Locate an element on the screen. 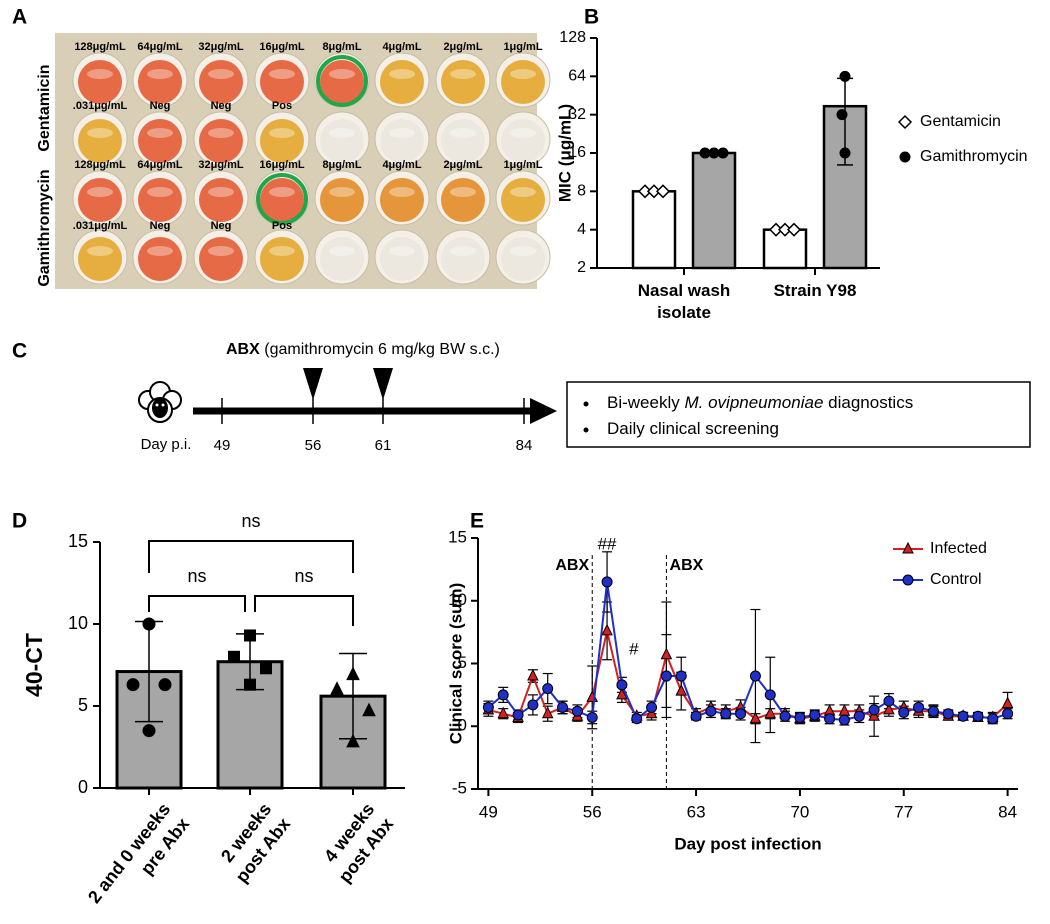 This screenshot has height=924, width=1050. dose-marker is located at coordinates (313, 384).